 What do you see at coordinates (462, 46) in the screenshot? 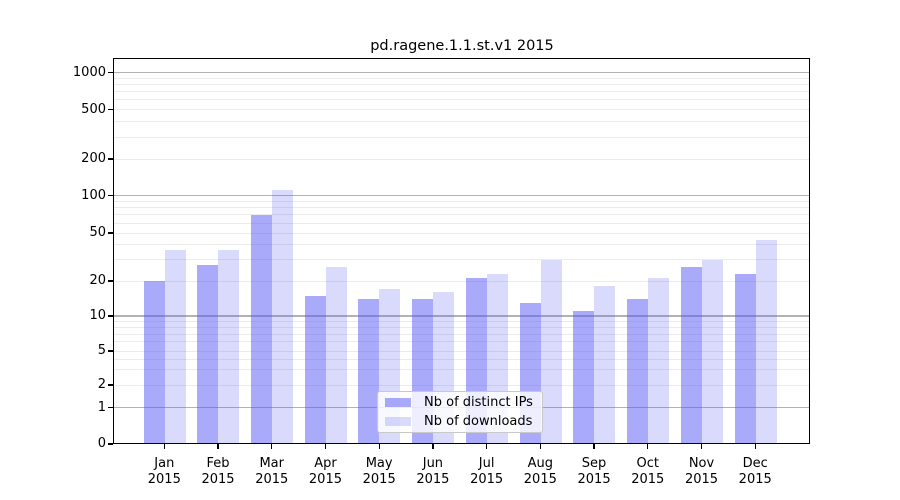
I see `chart-title: pd.ragene.1.1.st.v1 2015` at bounding box center [462, 46].